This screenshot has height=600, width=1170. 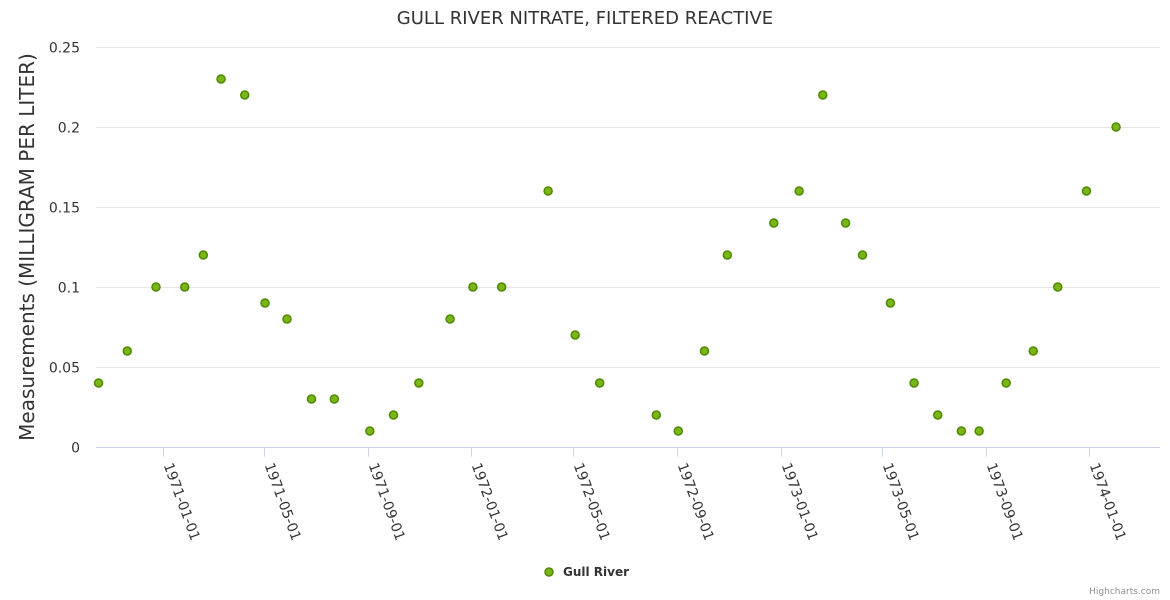 What do you see at coordinates (75, 449) in the screenshot?
I see `y-tick-label: 0` at bounding box center [75, 449].